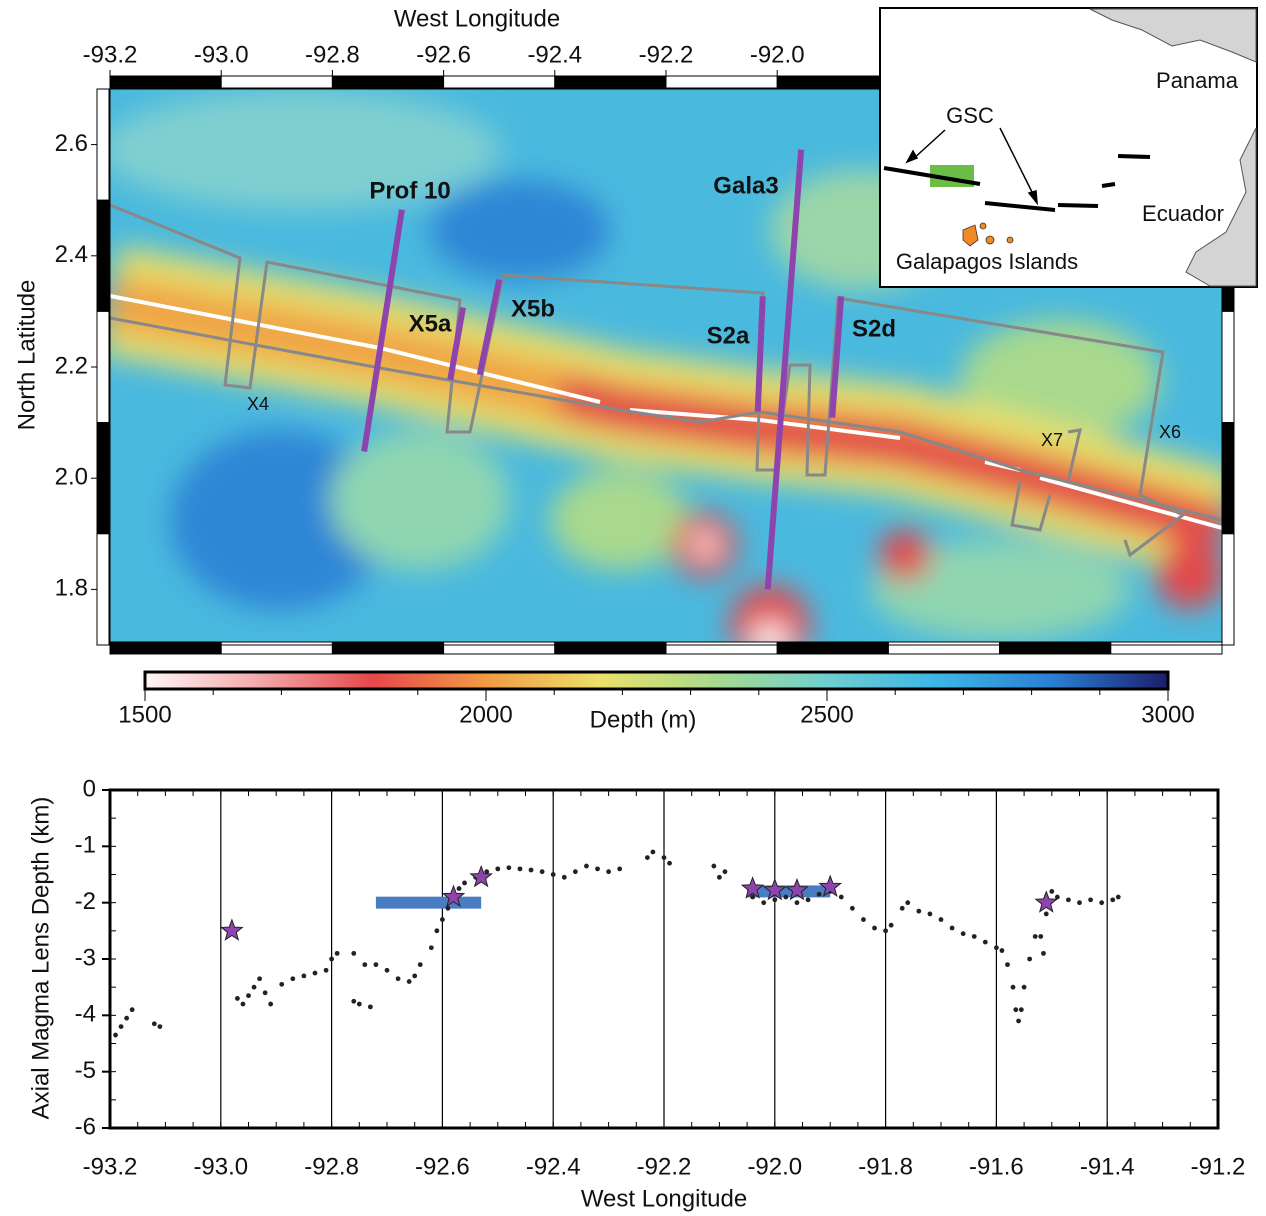 The image size is (1266, 1216). I want to click on x-tick-label: -91.8, so click(885, 1166).